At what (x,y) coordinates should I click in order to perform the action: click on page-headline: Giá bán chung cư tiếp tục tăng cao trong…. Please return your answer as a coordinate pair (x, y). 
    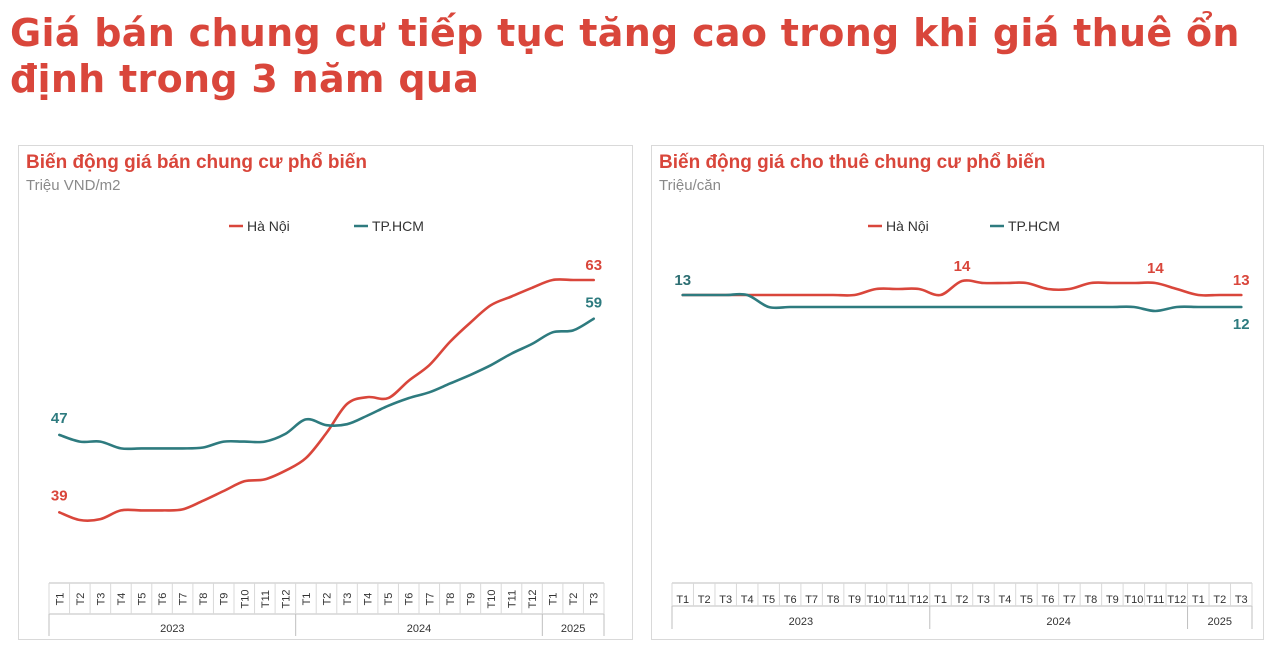
    Looking at the image, I should click on (625, 56).